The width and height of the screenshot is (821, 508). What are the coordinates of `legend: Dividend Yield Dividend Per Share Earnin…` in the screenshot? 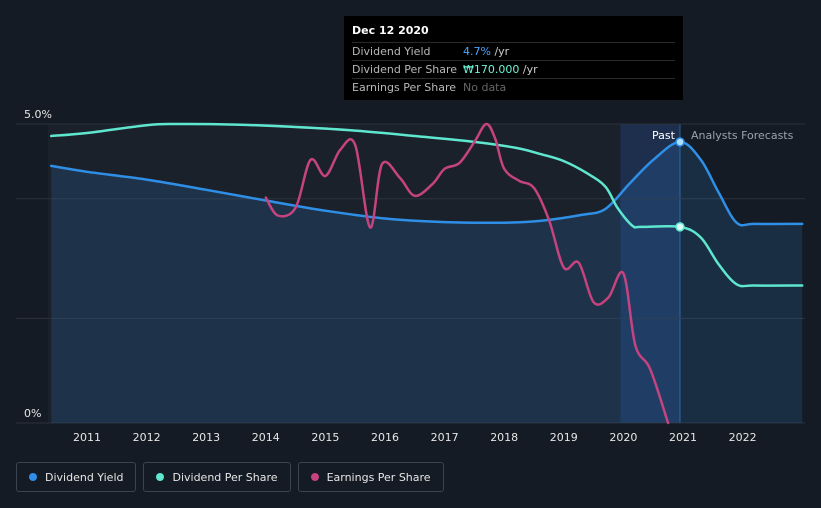 It's located at (230, 477).